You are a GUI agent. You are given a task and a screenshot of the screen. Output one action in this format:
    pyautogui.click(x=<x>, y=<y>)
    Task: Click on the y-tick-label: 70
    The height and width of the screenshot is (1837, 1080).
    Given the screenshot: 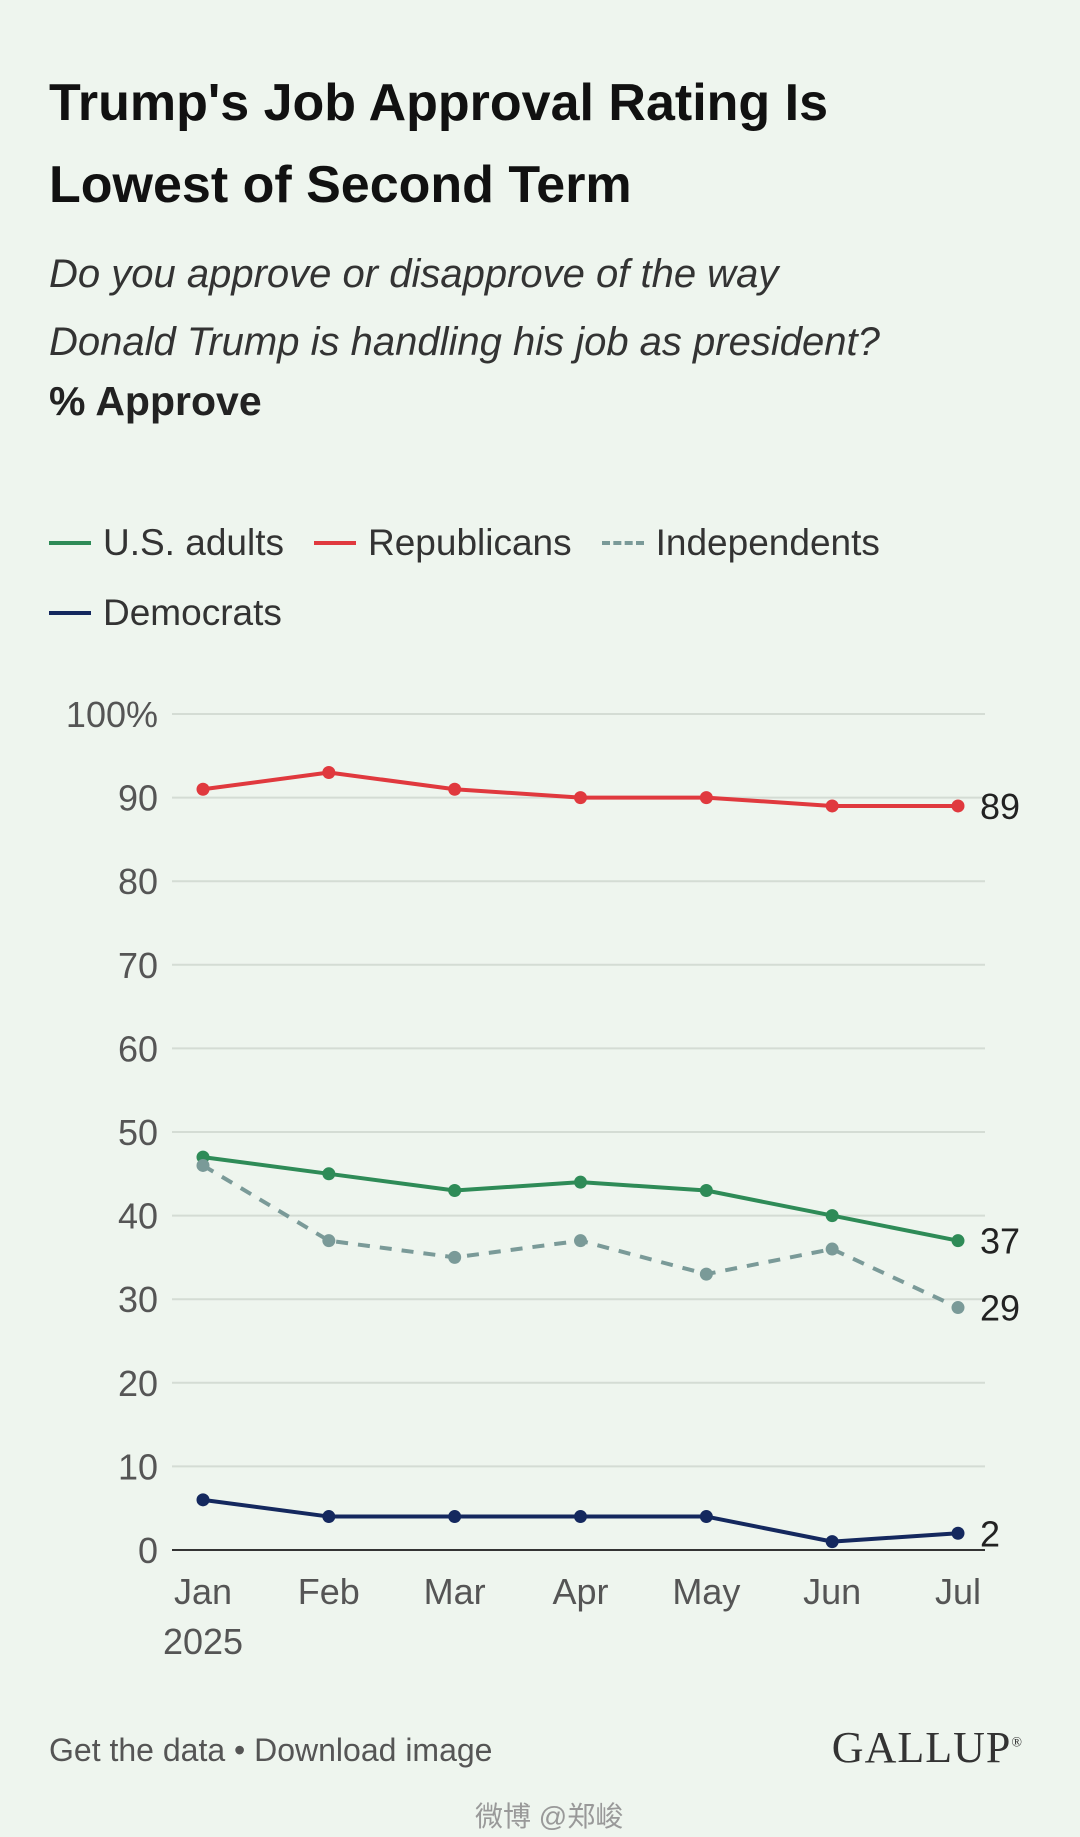 What is the action you would take?
    pyautogui.click(x=138, y=965)
    